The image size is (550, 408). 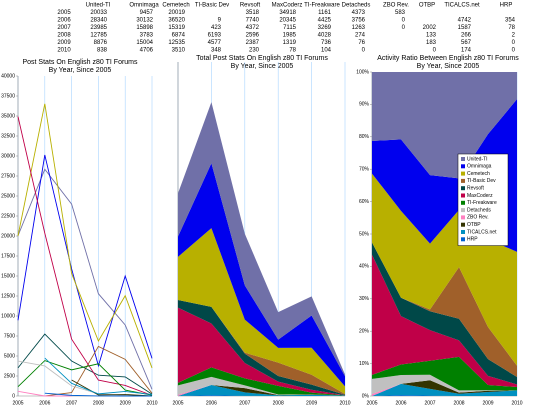 What do you see at coordinates (325, 28) in the screenshot?
I see `table-cell: 3269` at bounding box center [325, 28].